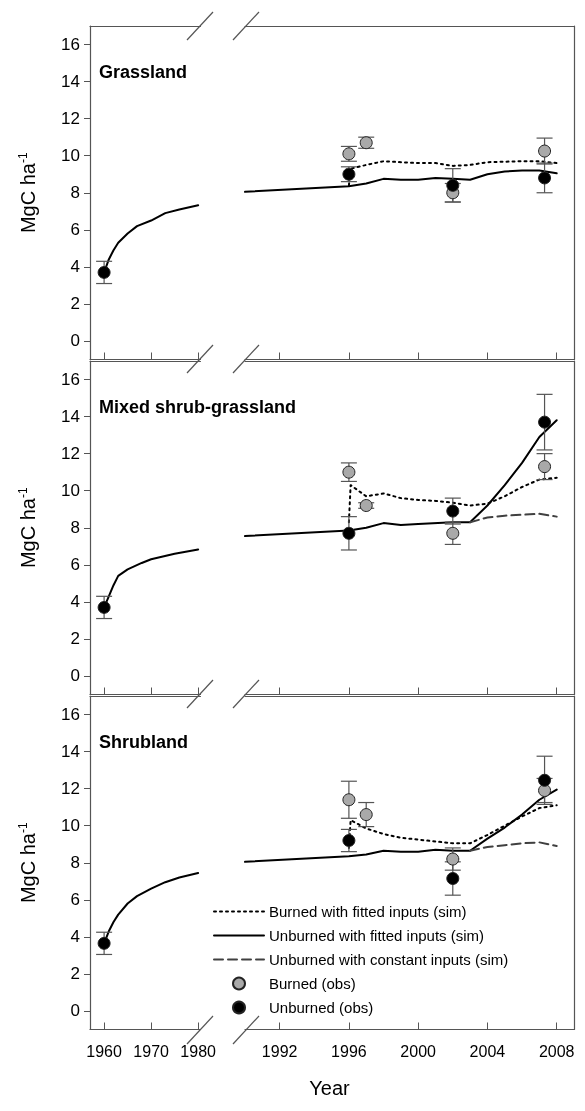  Describe the element at coordinates (279, 1052) in the screenshot. I see `x-tick-label: 1992` at that location.